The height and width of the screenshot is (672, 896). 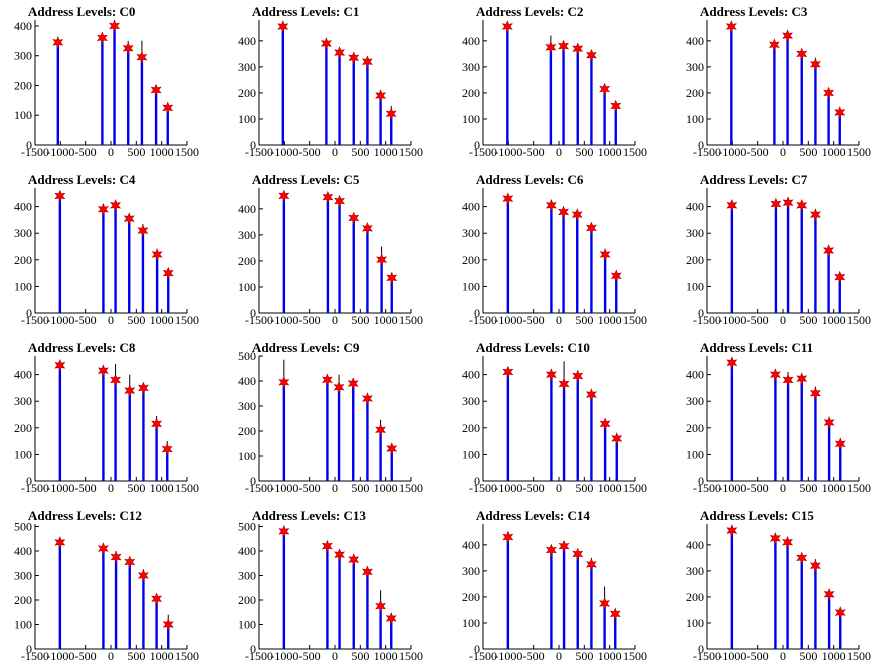 What do you see at coordinates (757, 347) in the screenshot?
I see `chart-title: Address Levels: C11` at bounding box center [757, 347].